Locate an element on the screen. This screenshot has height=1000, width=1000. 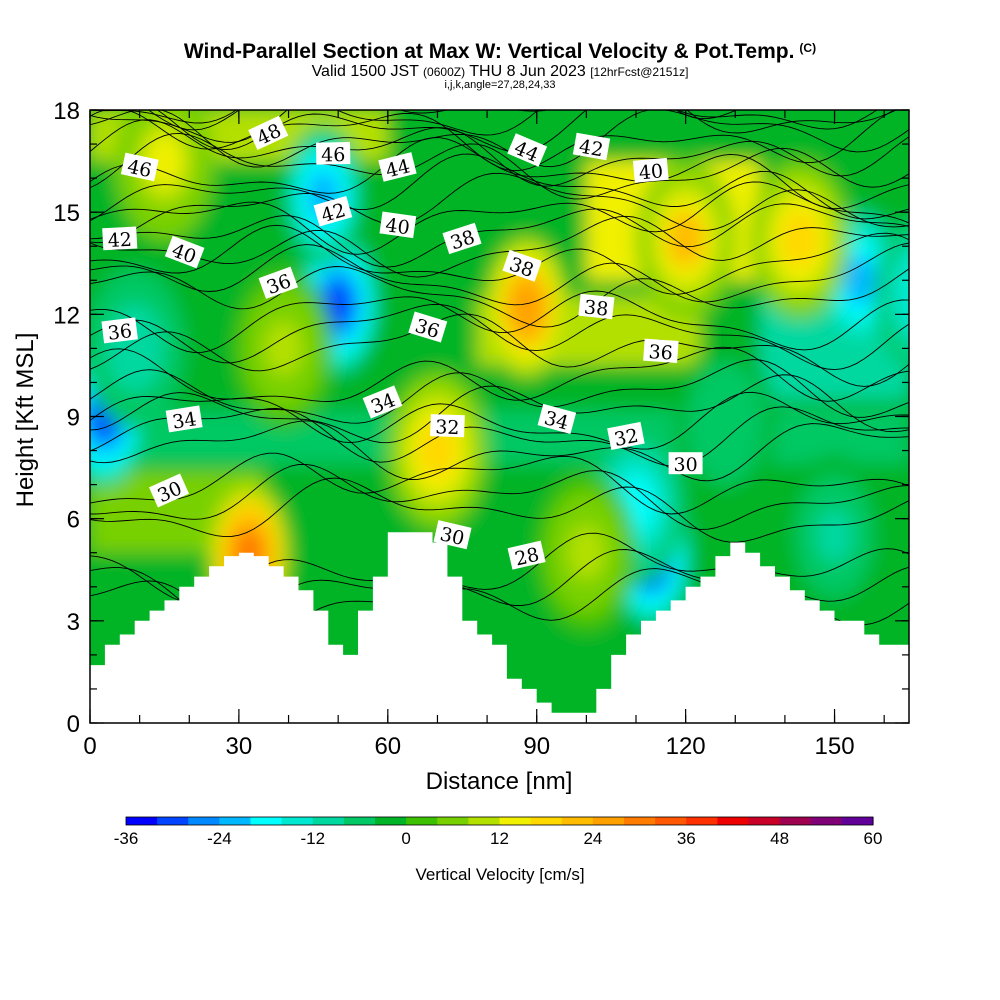
contour-label-text: 40 is located at coordinates (651, 172).